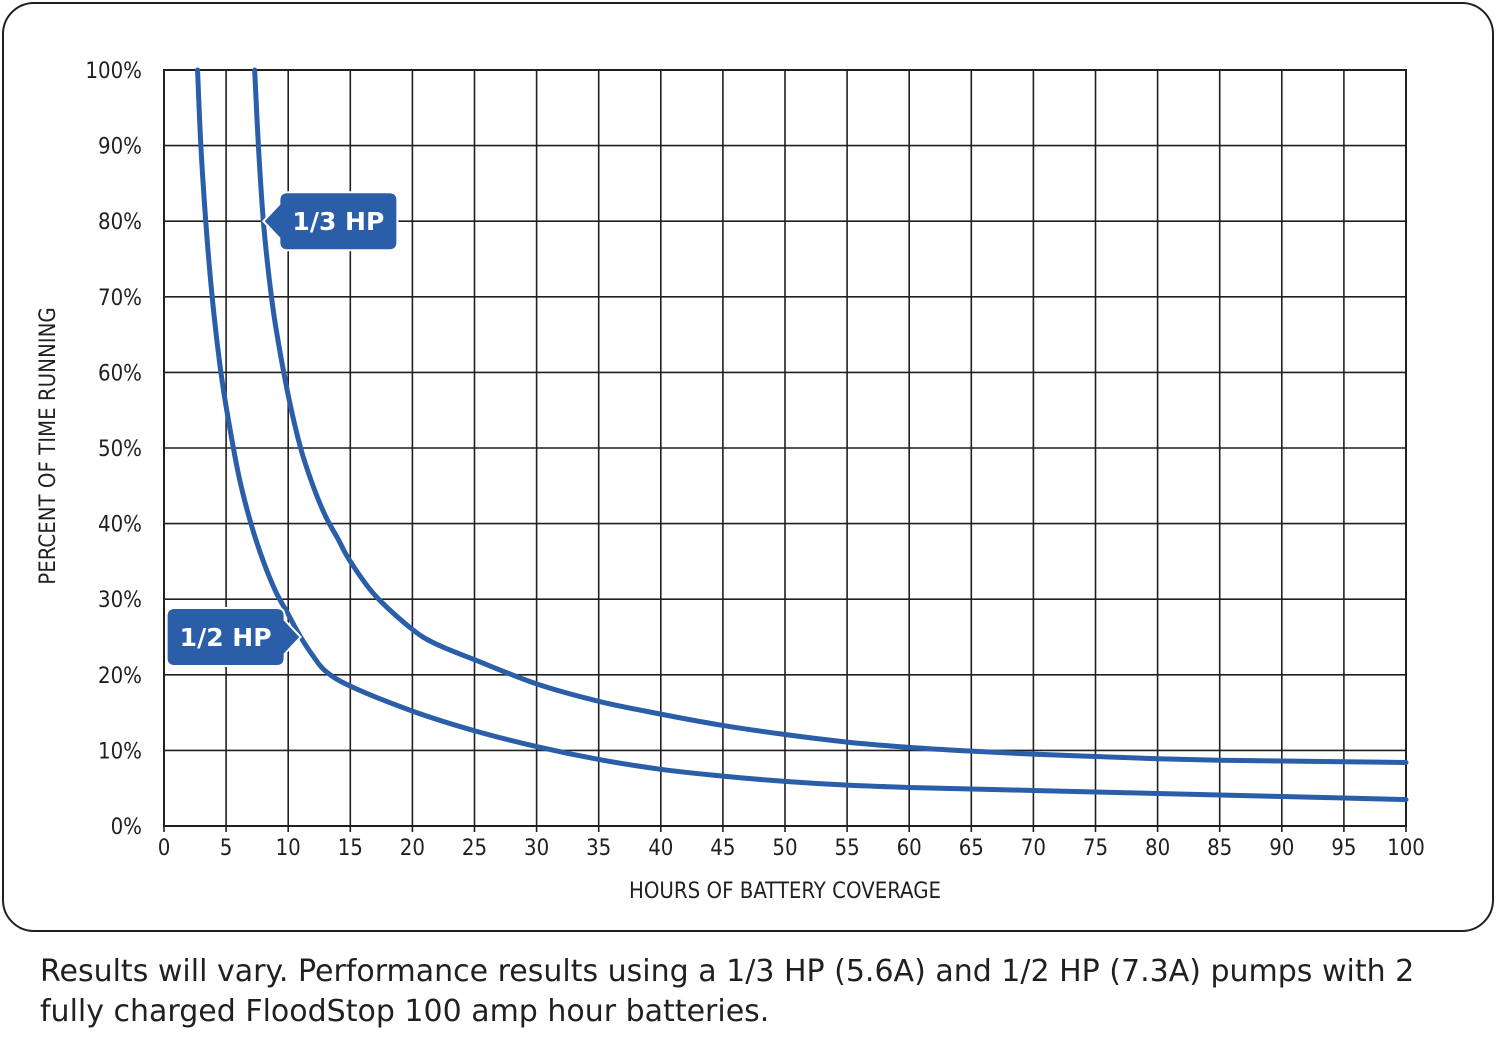  I want to click on y-tick-label: 20%, so click(120, 676).